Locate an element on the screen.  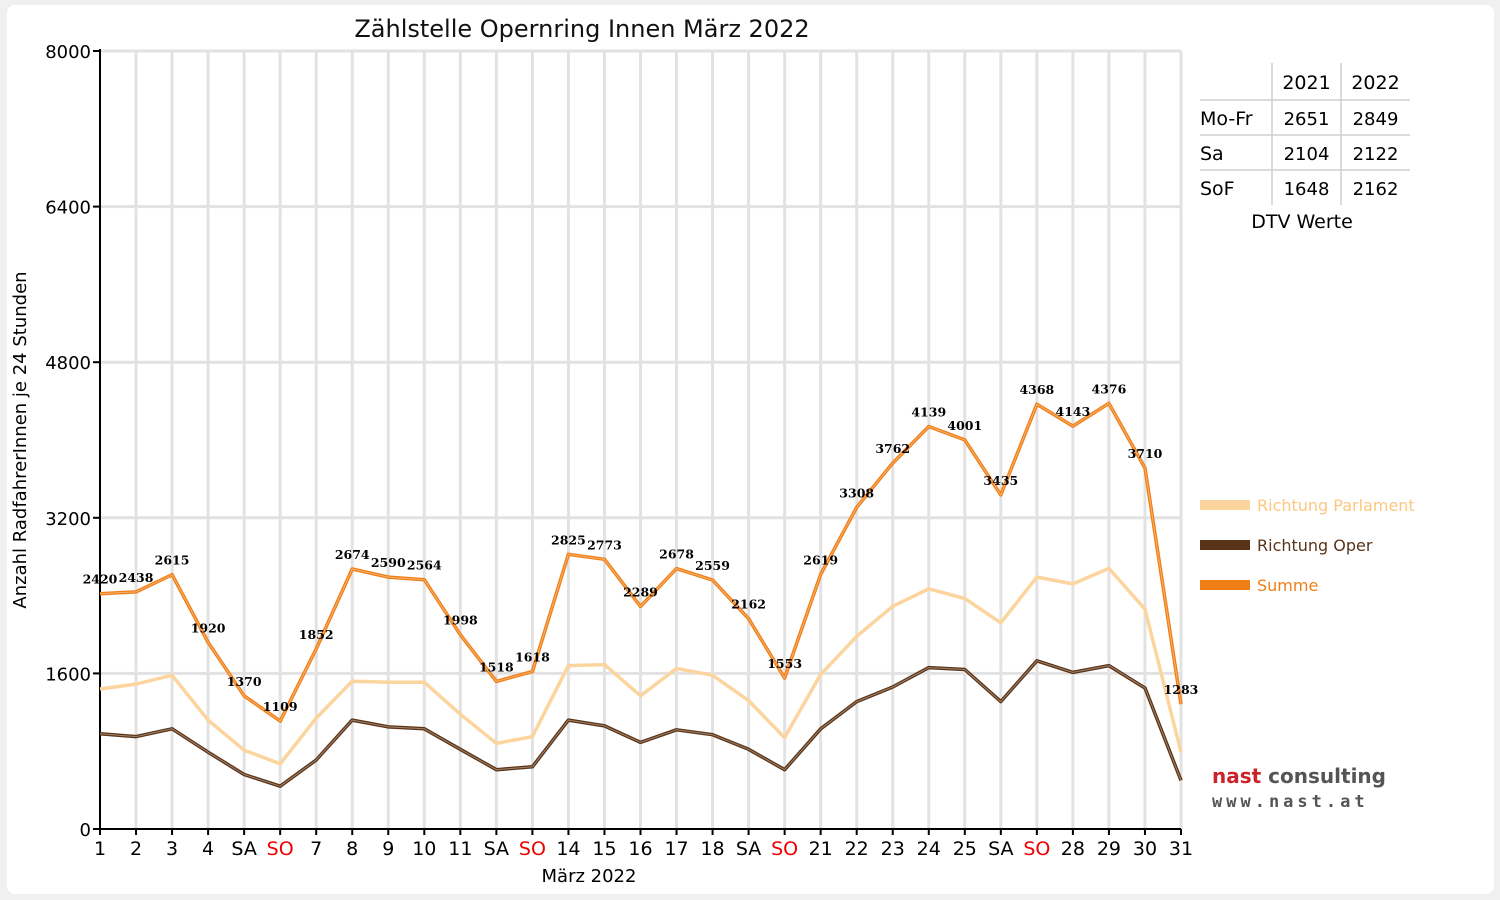
x-tick-label: 25 is located at coordinates (965, 849).